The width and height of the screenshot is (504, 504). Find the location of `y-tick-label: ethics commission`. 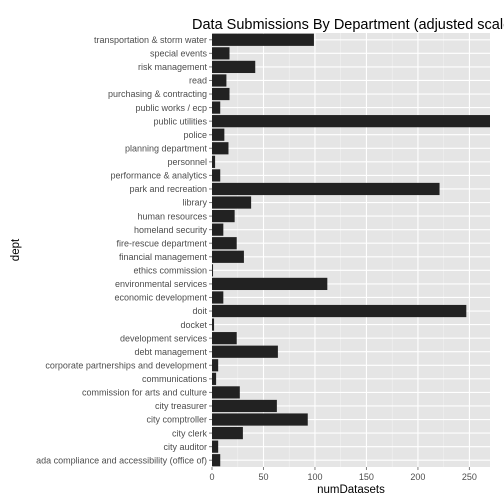

y-tick-label: ethics commission is located at coordinates (170, 271).